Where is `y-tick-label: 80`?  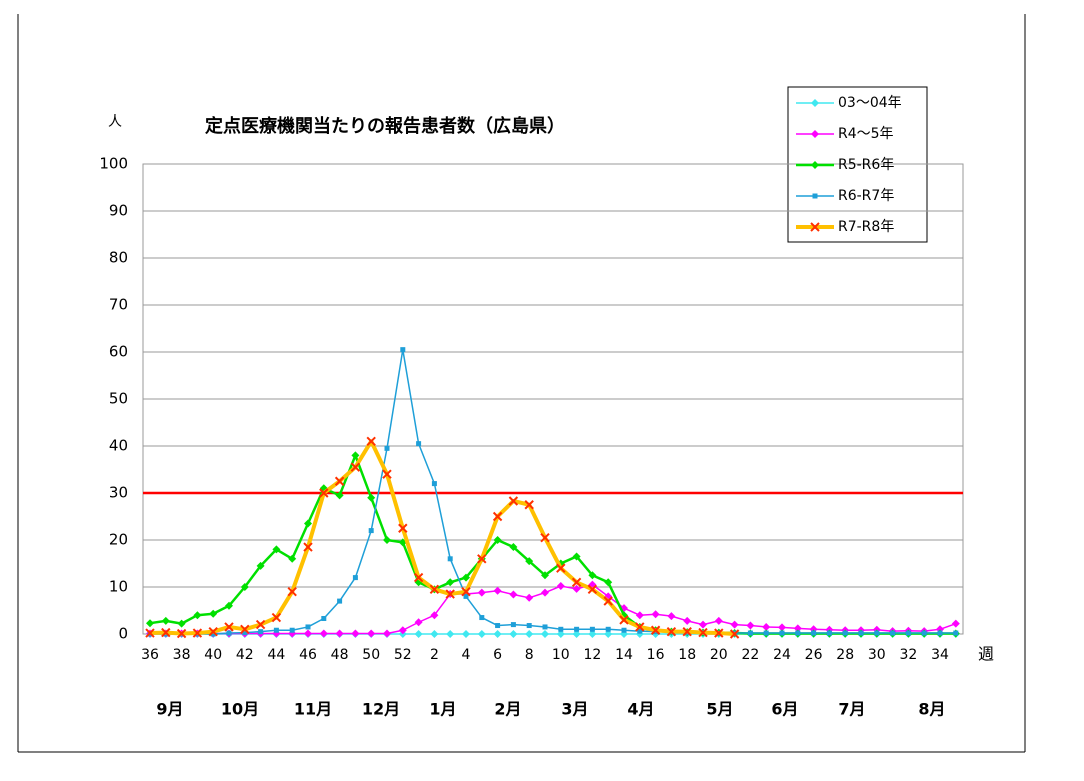 y-tick-label: 80 is located at coordinates (118, 258).